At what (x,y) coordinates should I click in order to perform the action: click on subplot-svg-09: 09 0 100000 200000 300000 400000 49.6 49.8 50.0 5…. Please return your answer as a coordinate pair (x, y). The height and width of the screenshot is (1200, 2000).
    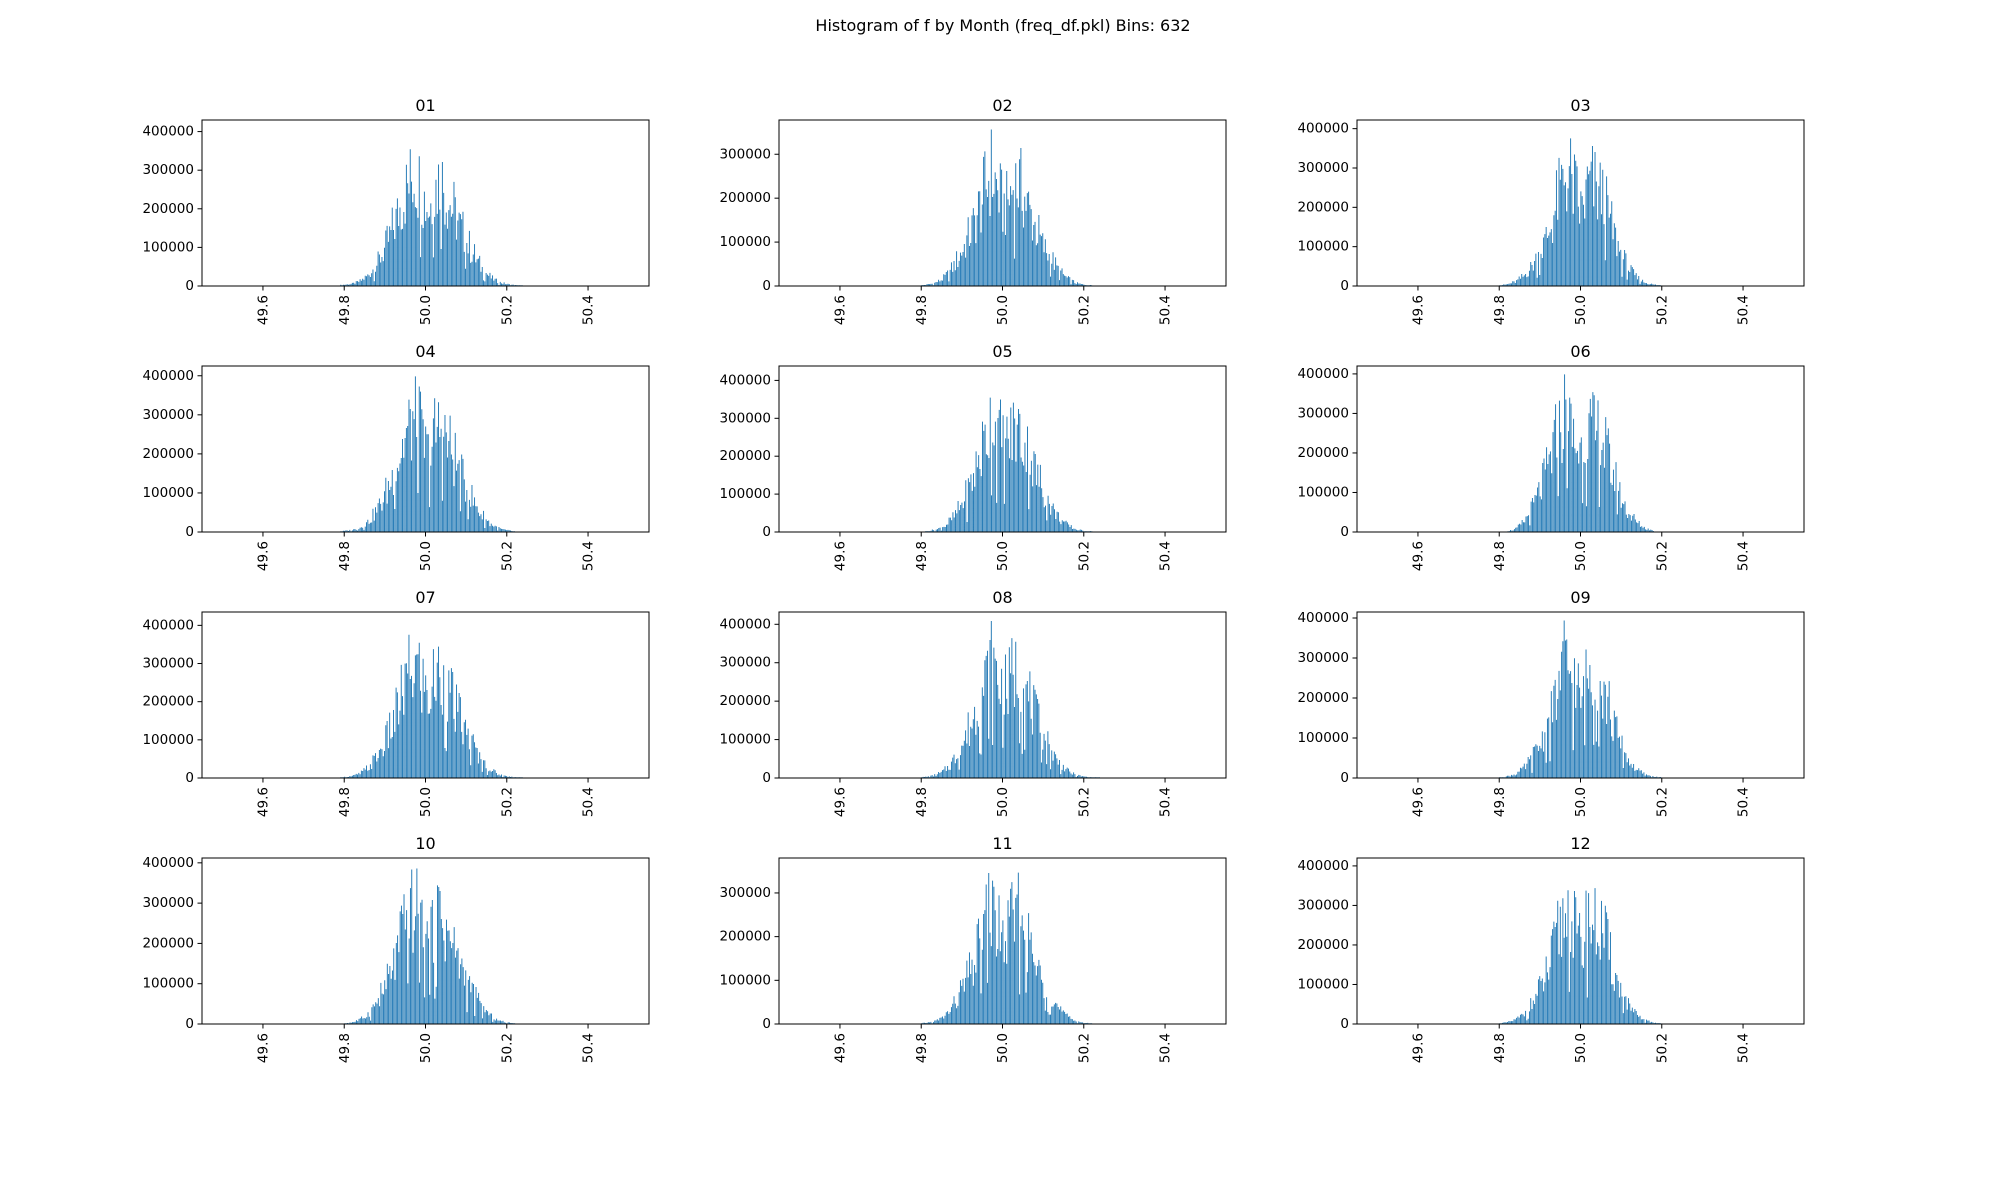
    Looking at the image, I should click on (1551, 702).